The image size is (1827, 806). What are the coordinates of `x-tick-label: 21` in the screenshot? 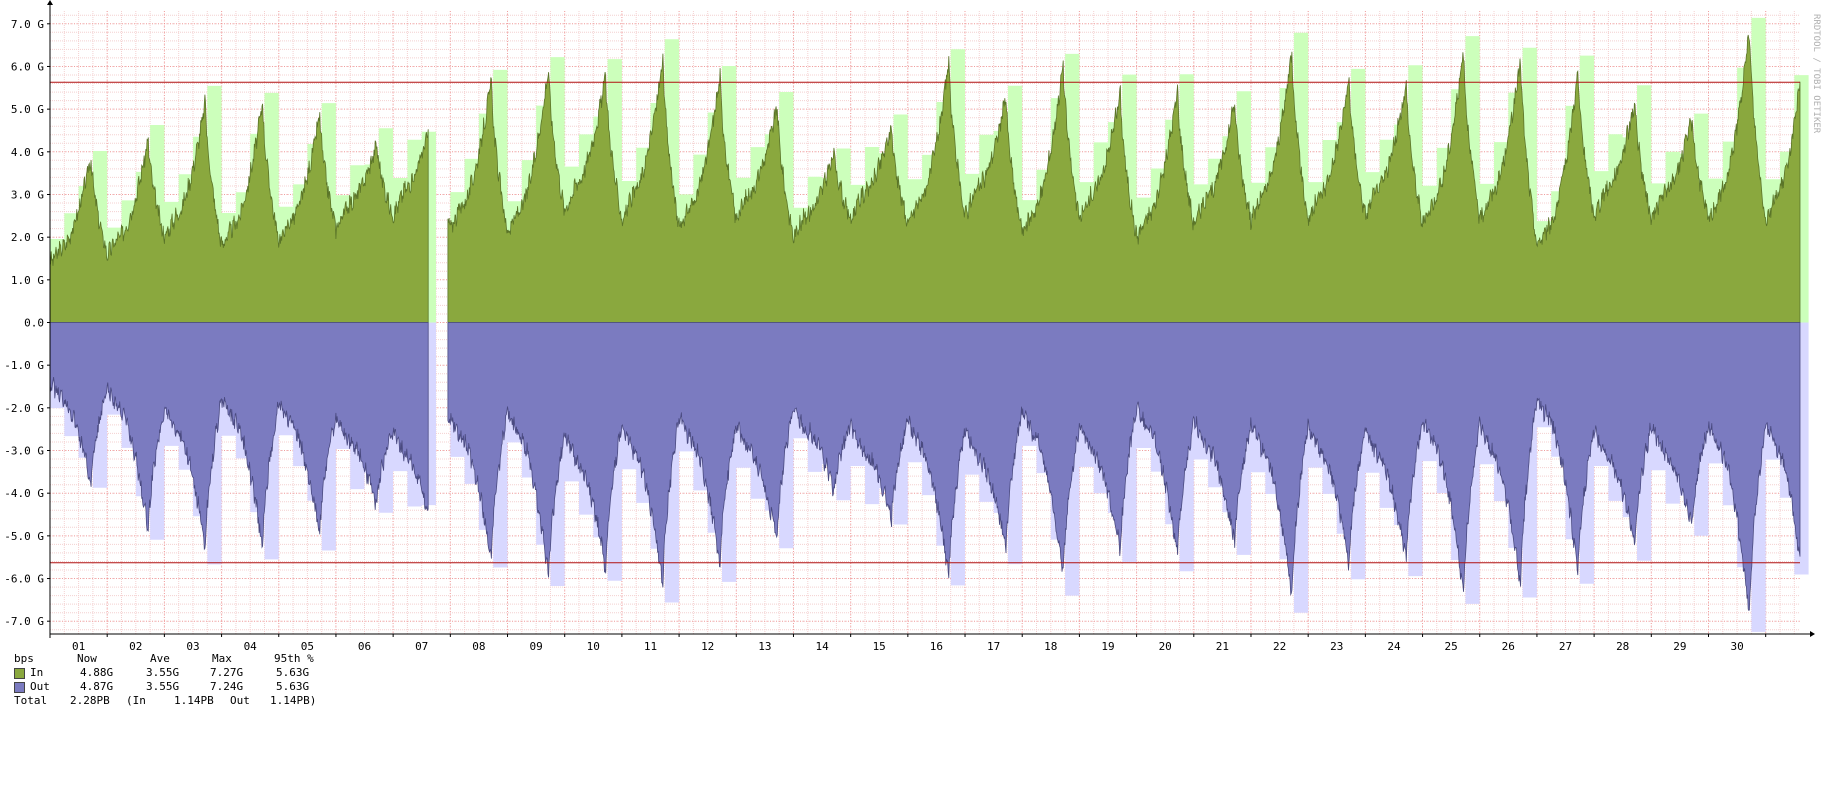 It's located at (1222, 645).